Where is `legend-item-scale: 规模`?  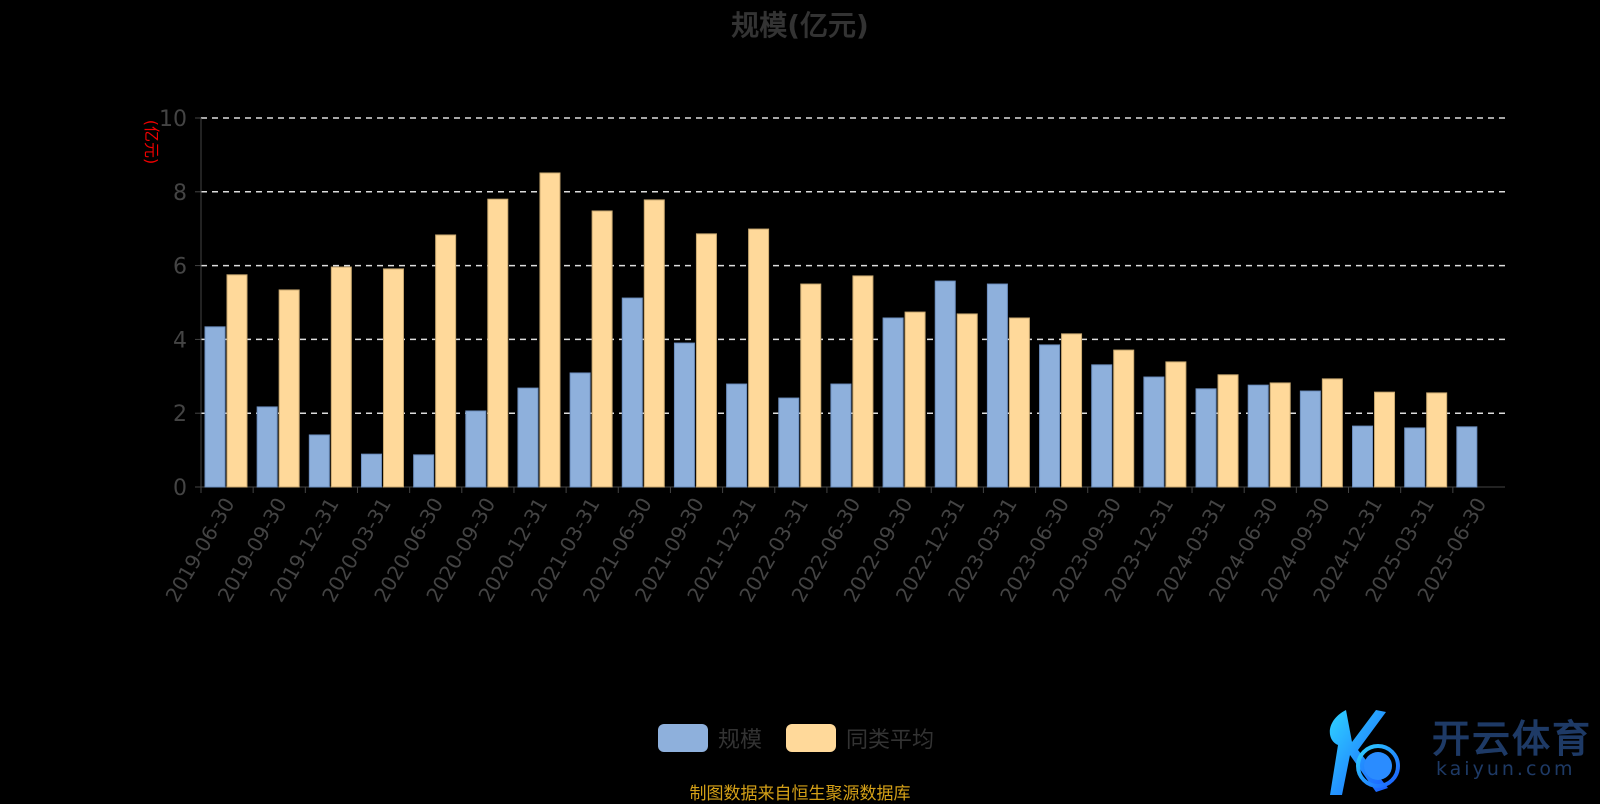 legend-item-scale: 规模 is located at coordinates (710, 738).